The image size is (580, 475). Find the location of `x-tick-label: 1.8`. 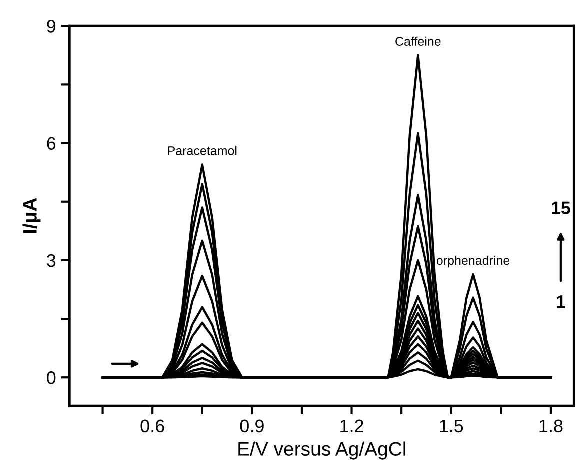

x-tick-label: 1.8 is located at coordinates (551, 426).